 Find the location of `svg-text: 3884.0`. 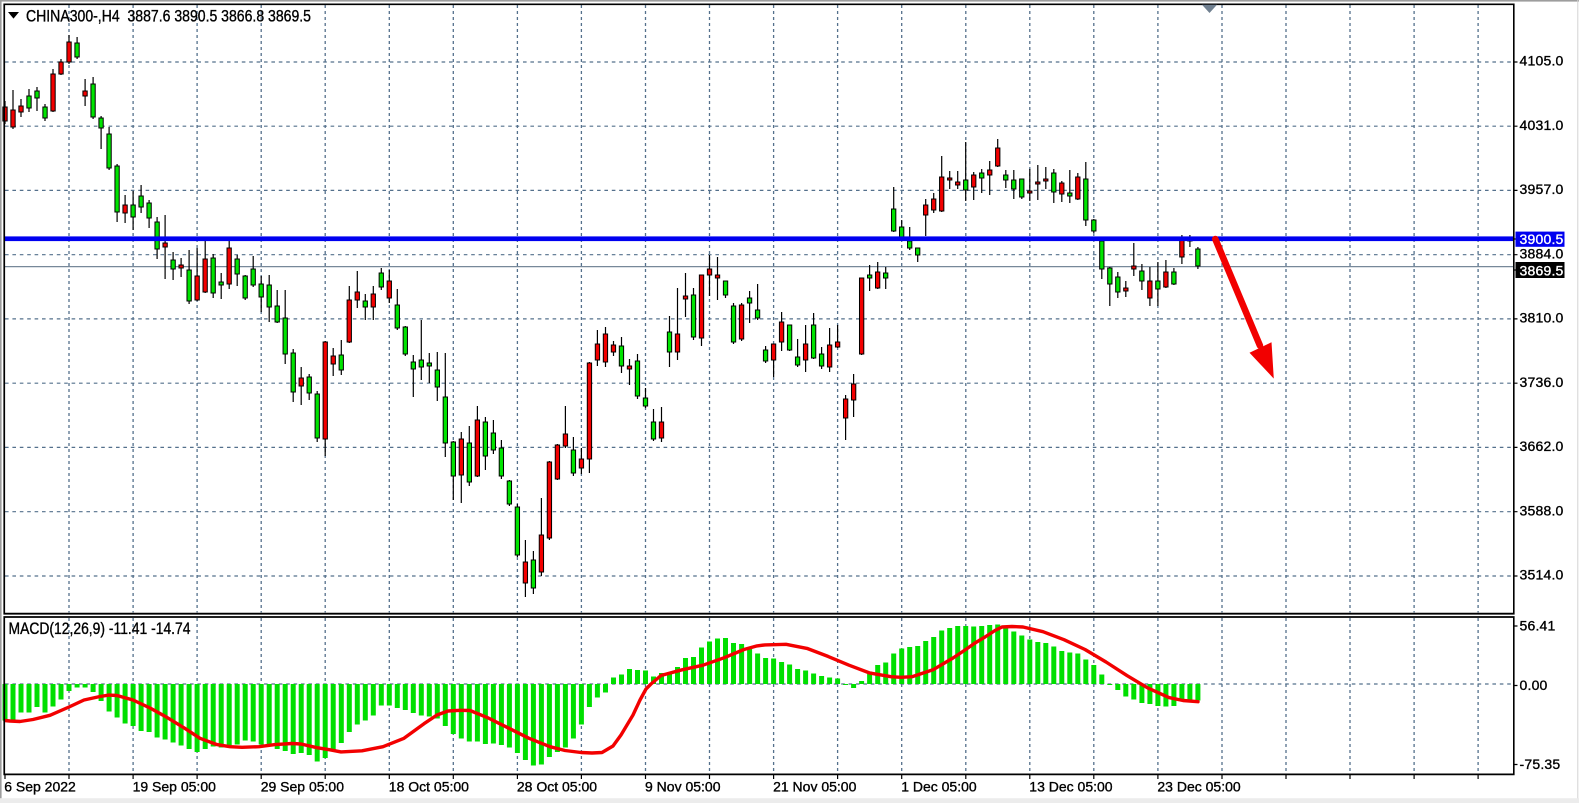

svg-text: 3884.0 is located at coordinates (1542, 253).